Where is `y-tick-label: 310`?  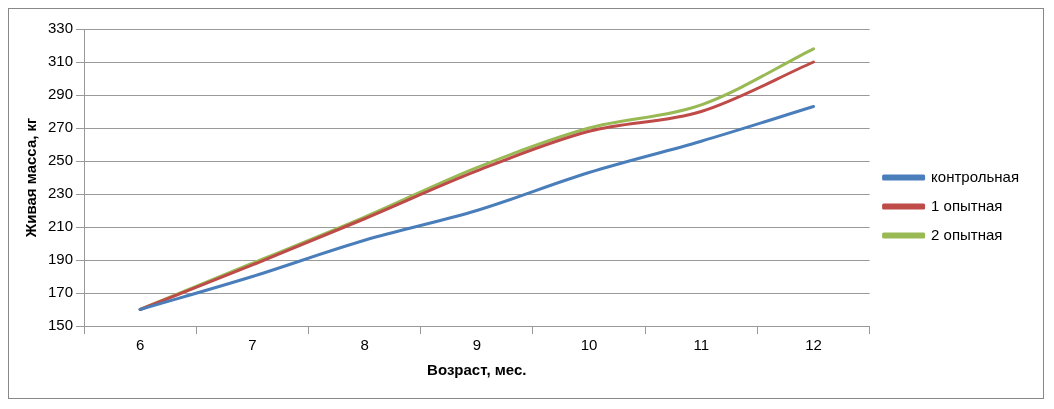 y-tick-label: 310 is located at coordinates (61, 61).